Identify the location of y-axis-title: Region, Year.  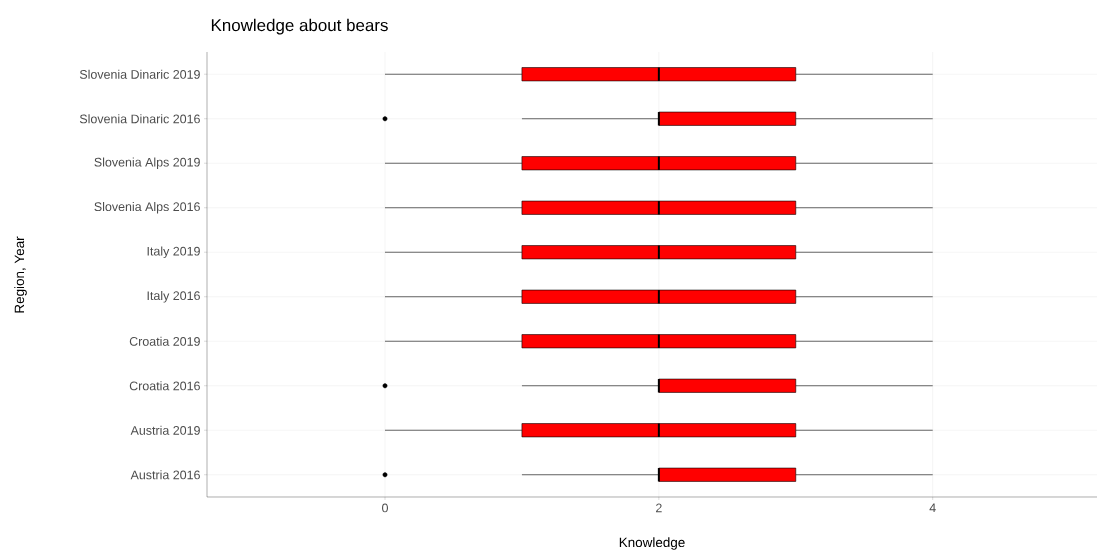
(20, 274).